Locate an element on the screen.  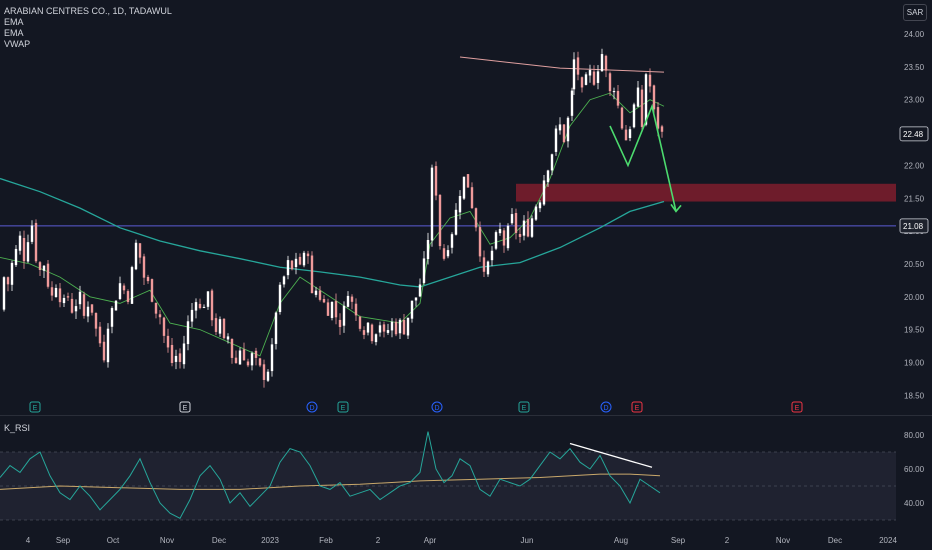
rsi-line is located at coordinates (330, 475).